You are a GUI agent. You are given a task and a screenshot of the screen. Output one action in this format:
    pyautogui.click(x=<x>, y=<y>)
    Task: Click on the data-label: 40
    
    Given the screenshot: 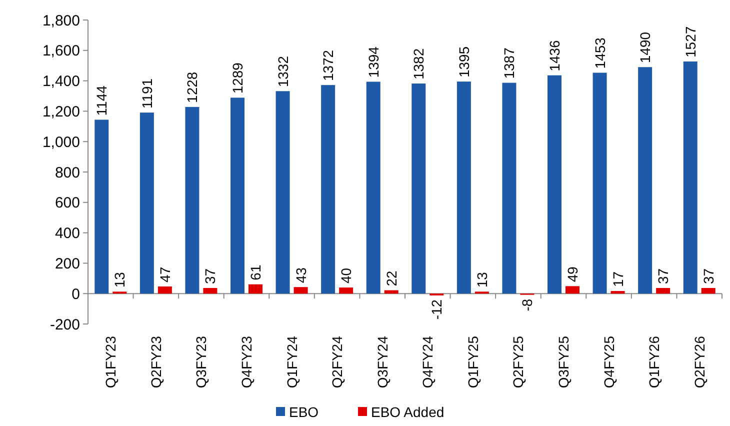 What is the action you would take?
    pyautogui.click(x=346, y=276)
    